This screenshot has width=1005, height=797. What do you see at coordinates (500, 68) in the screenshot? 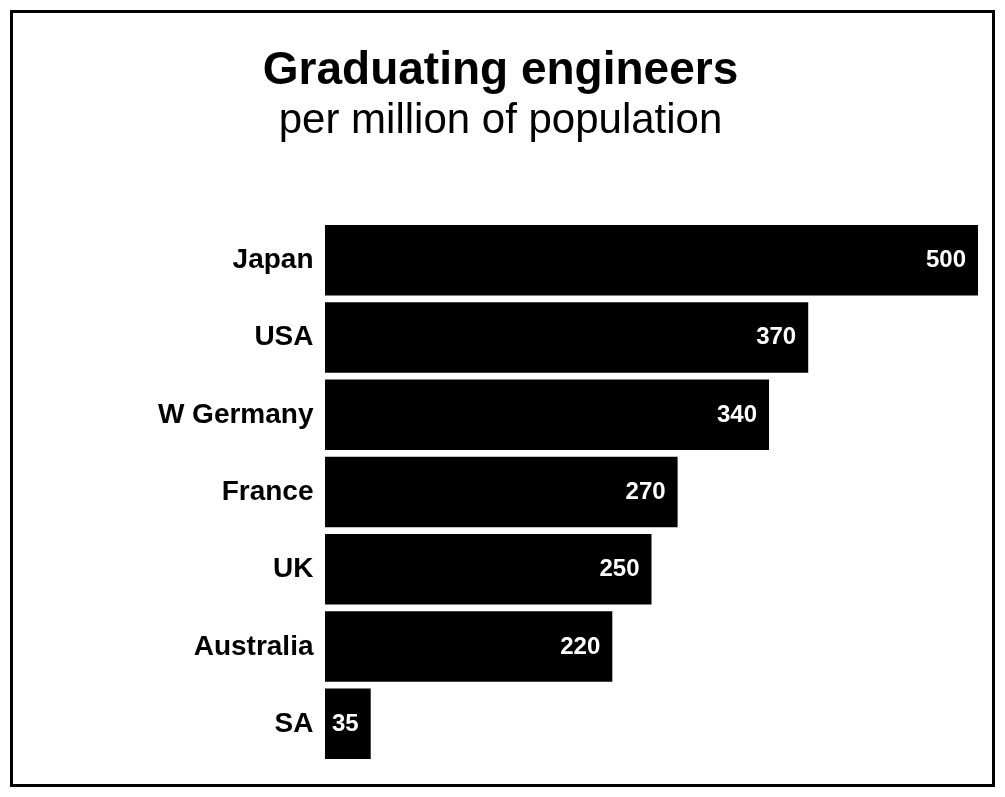
I see `chart-title: Graduating engineers` at bounding box center [500, 68].